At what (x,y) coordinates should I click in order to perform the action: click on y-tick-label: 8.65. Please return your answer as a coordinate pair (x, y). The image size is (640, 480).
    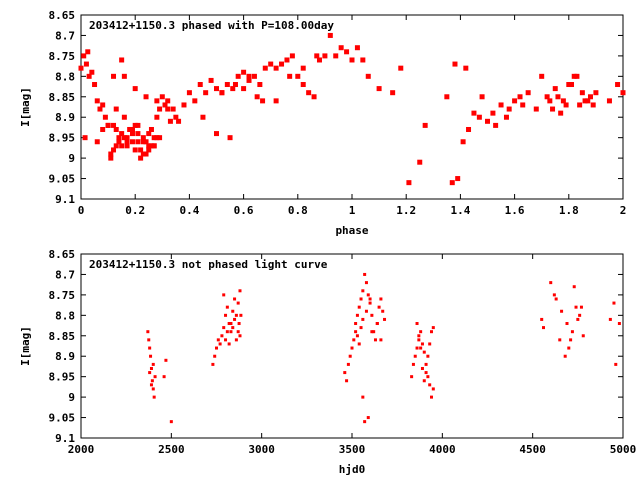
    Looking at the image, I should click on (62, 254).